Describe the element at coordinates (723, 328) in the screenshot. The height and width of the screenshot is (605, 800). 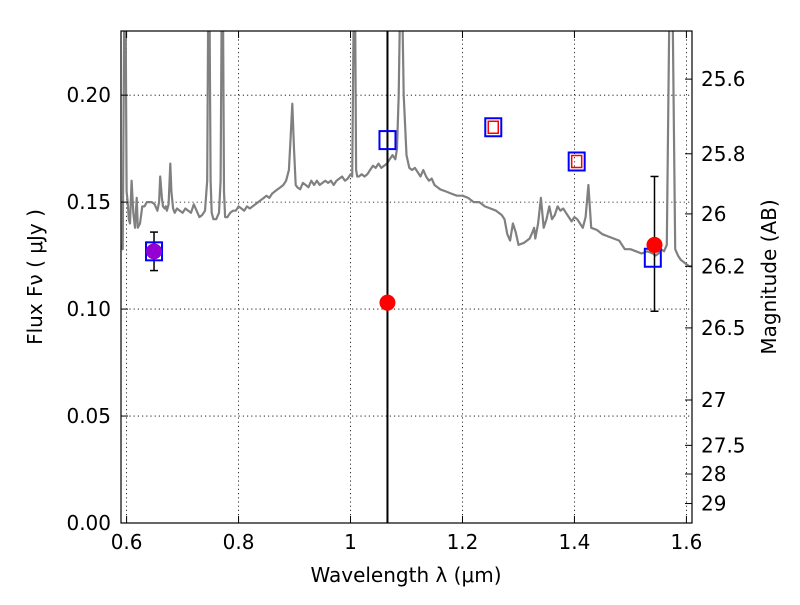
I see `right-tick-label: 26.5` at that location.